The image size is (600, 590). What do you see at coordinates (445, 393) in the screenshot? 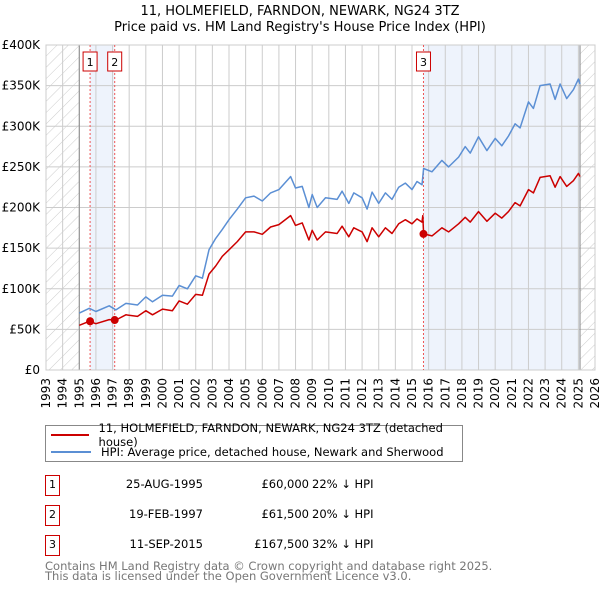
I see `x-tick-label: 2017` at bounding box center [445, 393].